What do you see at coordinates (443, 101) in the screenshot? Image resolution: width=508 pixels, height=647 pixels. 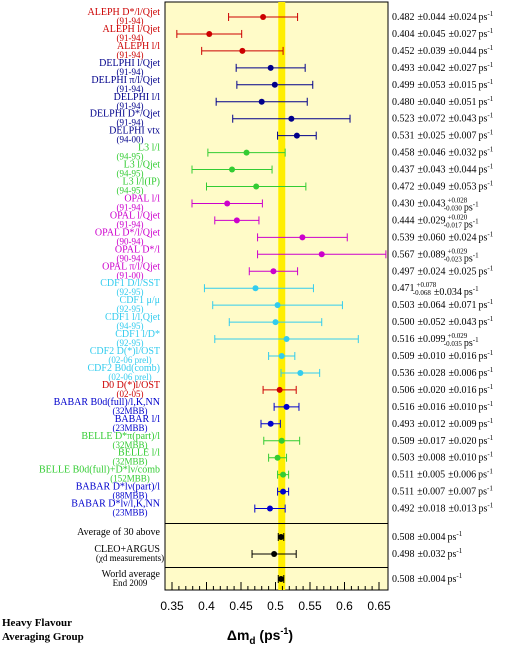 I see `row-result: 0.480 ±0.040 ±0.051 ps-1` at bounding box center [443, 101].